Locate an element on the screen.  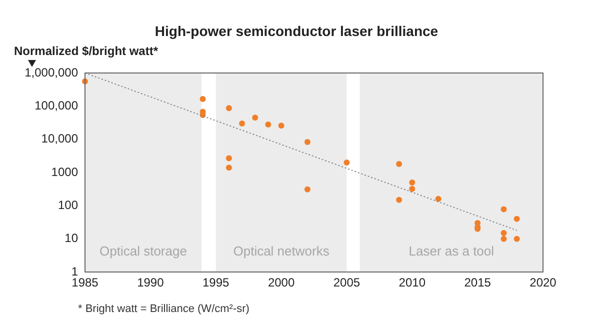
y-tick-label: 10,000 is located at coordinates (59, 139).